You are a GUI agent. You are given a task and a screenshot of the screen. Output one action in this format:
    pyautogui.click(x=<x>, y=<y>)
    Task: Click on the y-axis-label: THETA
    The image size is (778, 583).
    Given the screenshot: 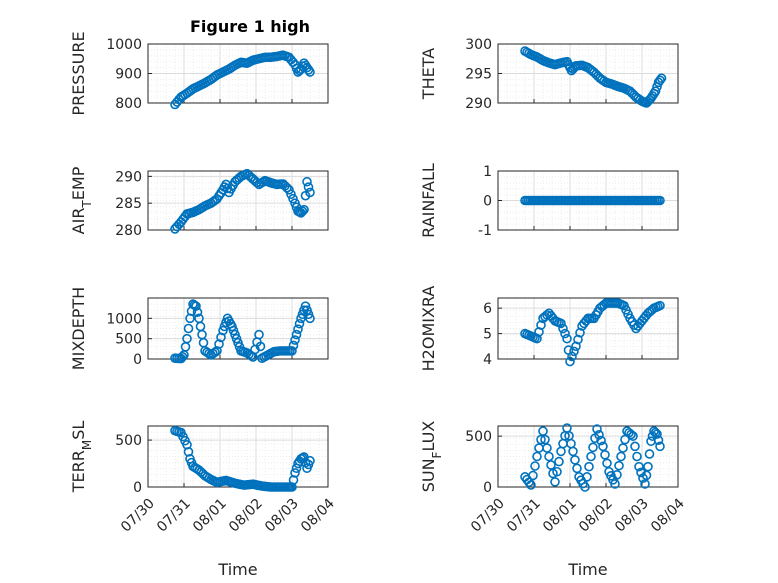 What is the action you would take?
    pyautogui.click(x=428, y=74)
    